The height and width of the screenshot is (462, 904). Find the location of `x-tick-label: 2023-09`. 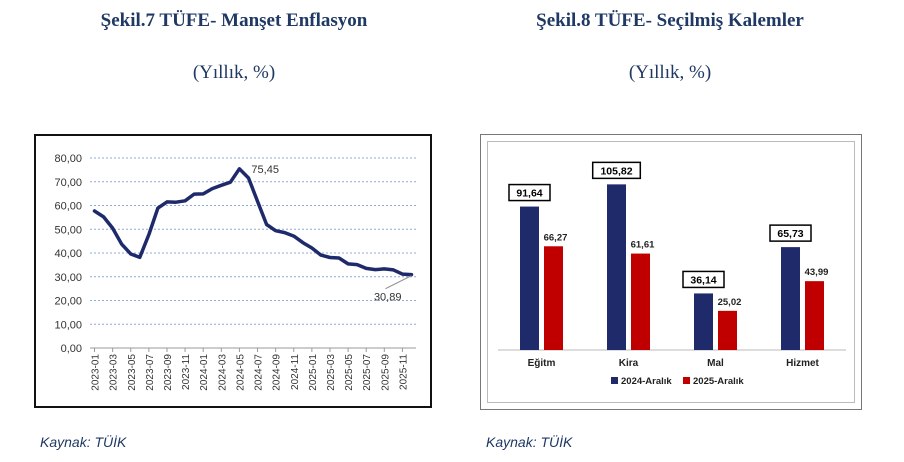

x-tick-label: 2023-09 is located at coordinates (168, 372).